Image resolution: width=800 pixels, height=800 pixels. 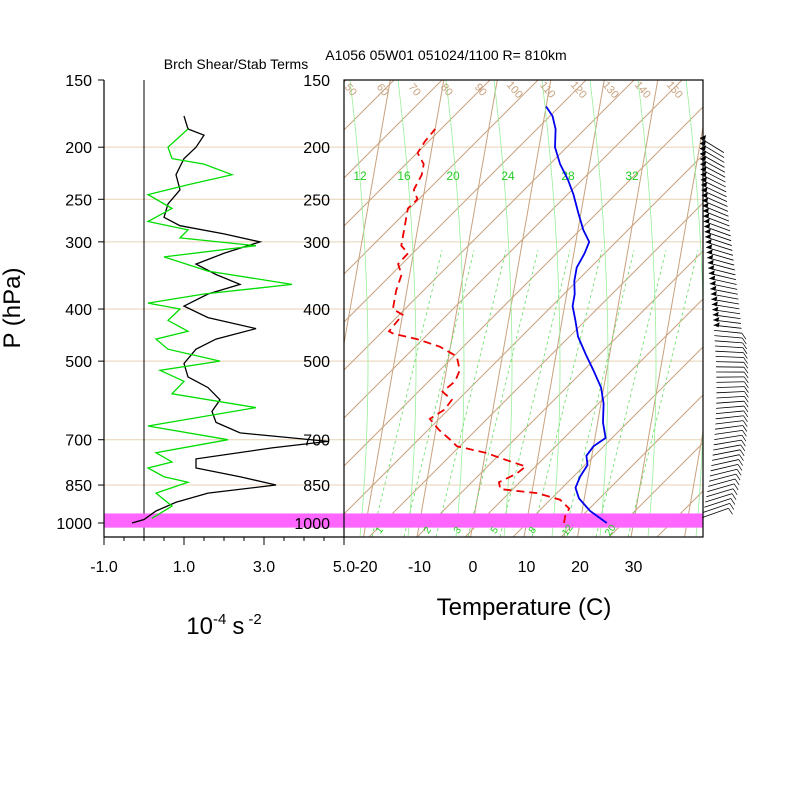 I want to click on skewt-y-tick-label-250: 250, so click(x=316, y=200).